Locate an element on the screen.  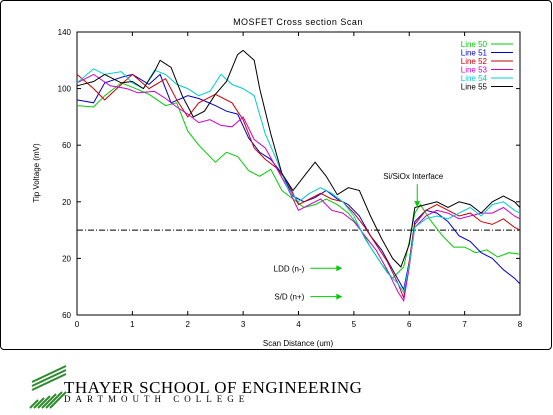
logo-line-1: THAYER SCHOOL OF ENGINEERING is located at coordinates (213, 387).